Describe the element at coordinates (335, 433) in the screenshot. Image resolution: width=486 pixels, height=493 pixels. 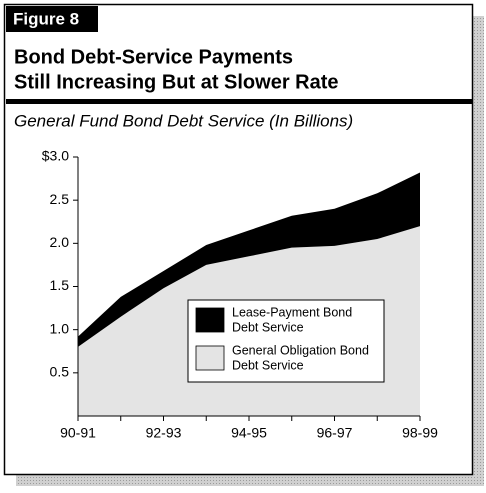
I see `x-tick-label: 96-97` at that location.